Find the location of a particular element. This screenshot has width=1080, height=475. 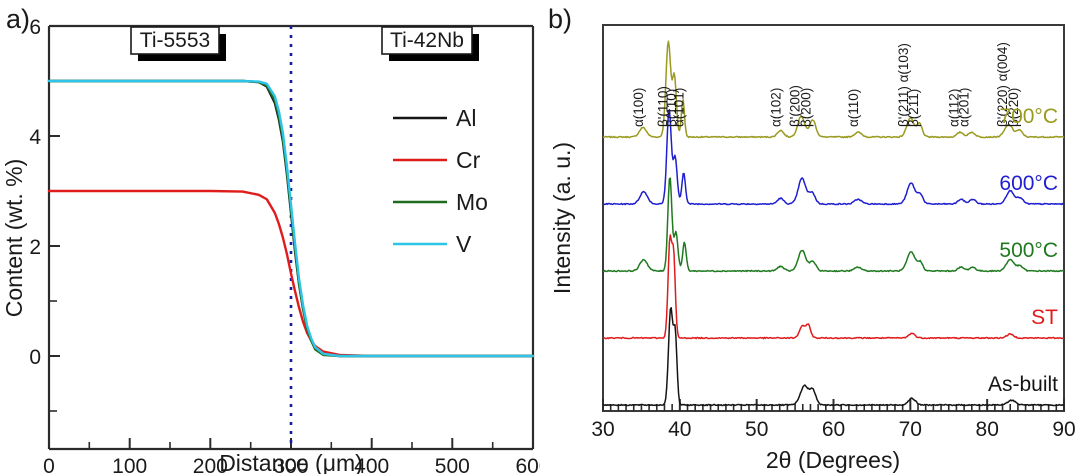

xrd-curve-700-c is located at coordinates (833, 89).